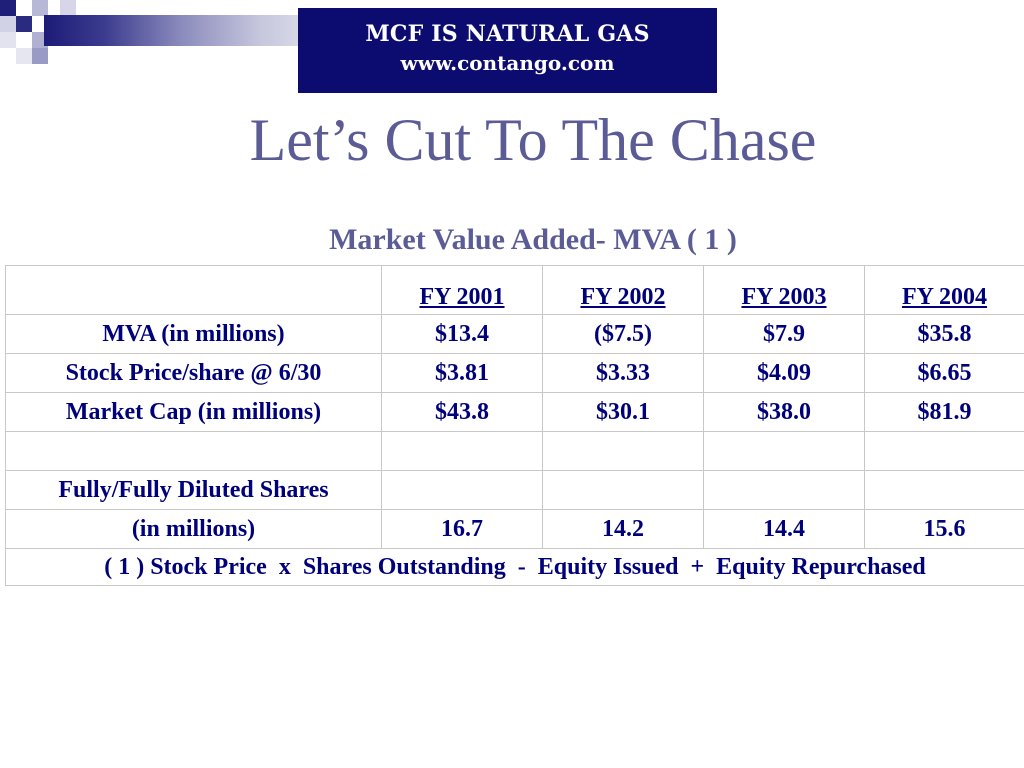  Describe the element at coordinates (193, 373) in the screenshot. I see `row-label: Stock Price/share @ 6/30` at that location.